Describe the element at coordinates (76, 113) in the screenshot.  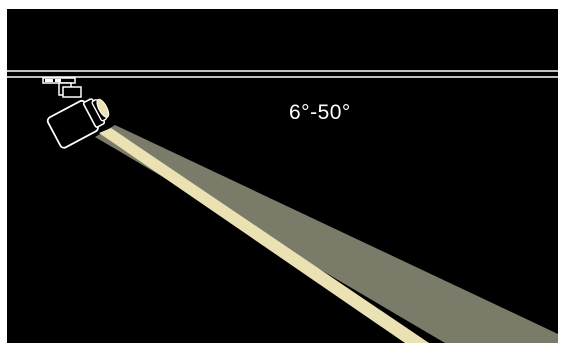
I see `track-spotlight-icon` at that location.